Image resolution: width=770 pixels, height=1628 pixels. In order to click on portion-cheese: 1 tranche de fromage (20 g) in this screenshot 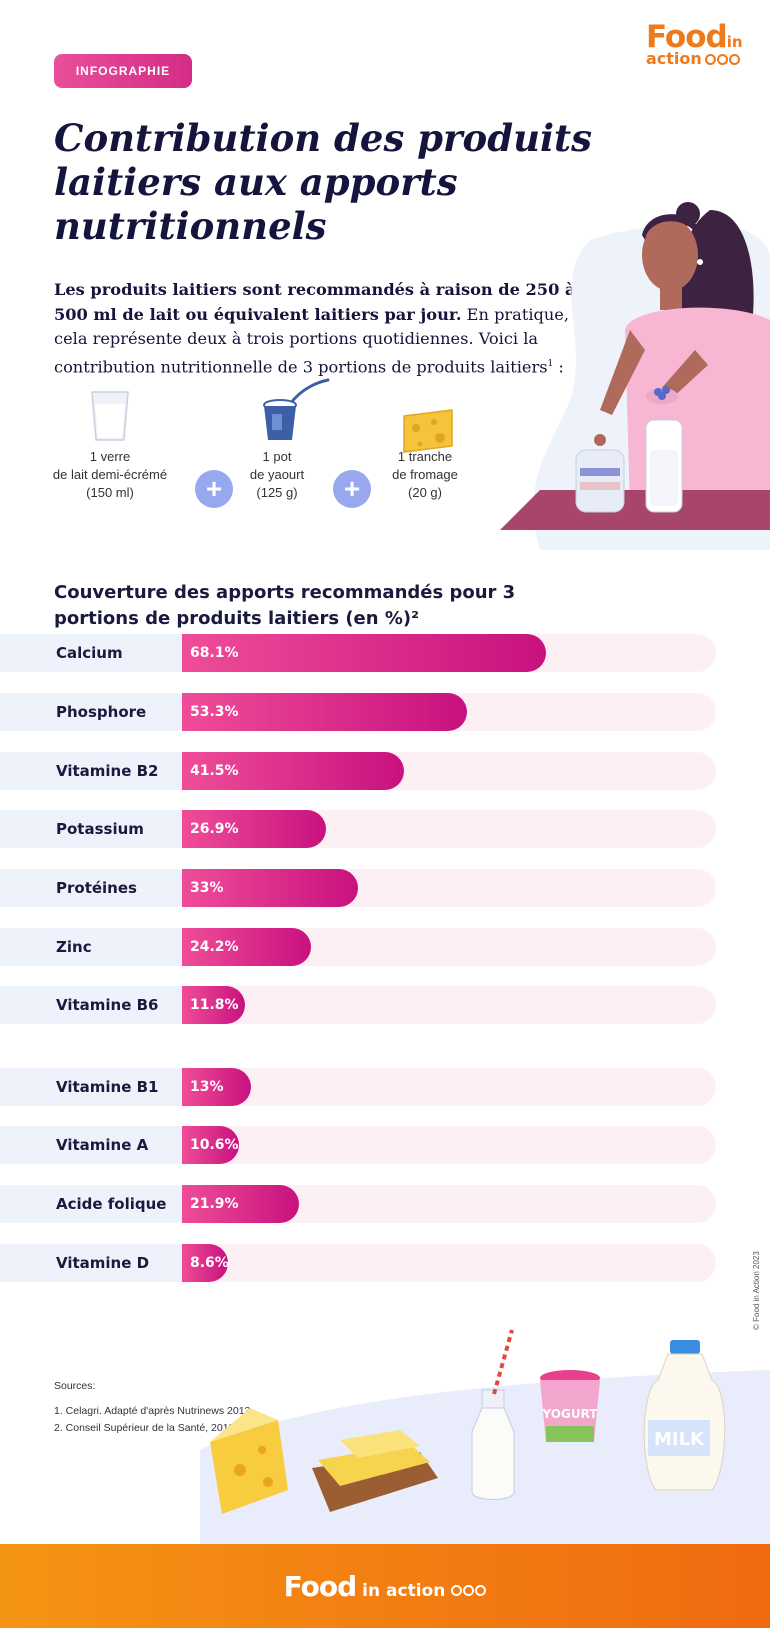, I will do `click(425, 475)`.